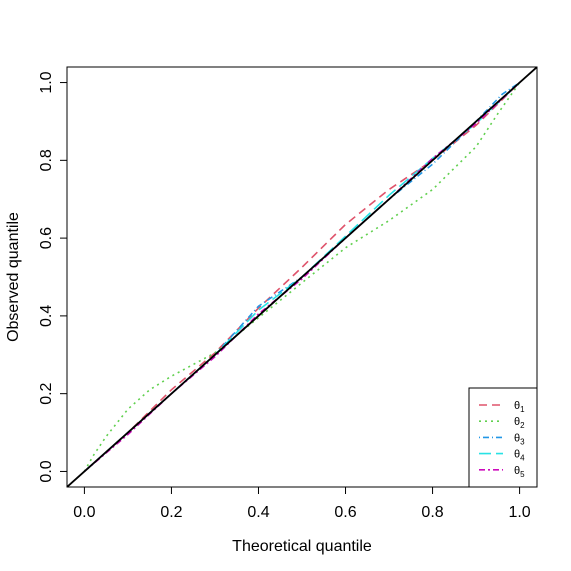 The width and height of the screenshot is (571, 571). What do you see at coordinates (13, 277) in the screenshot?
I see `y-axis-title: Observed quantile` at bounding box center [13, 277].